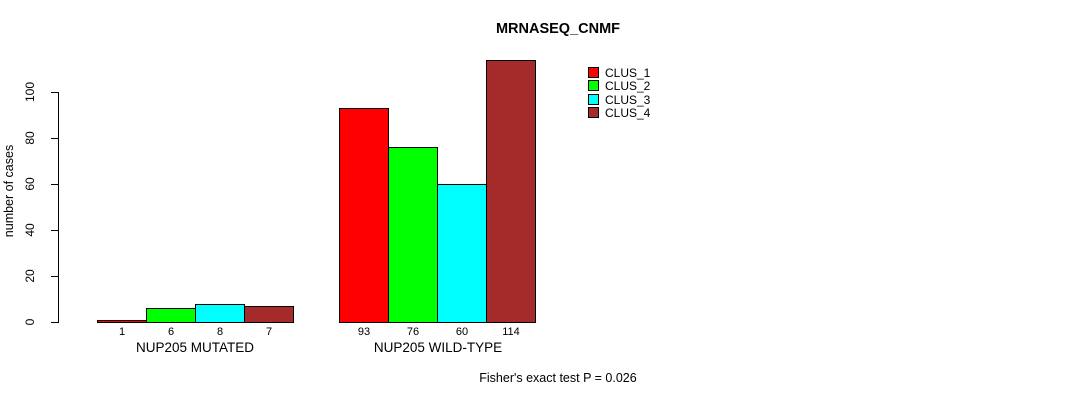  Describe the element at coordinates (364, 215) in the screenshot. I see `bar-clus_1-group2` at that location.